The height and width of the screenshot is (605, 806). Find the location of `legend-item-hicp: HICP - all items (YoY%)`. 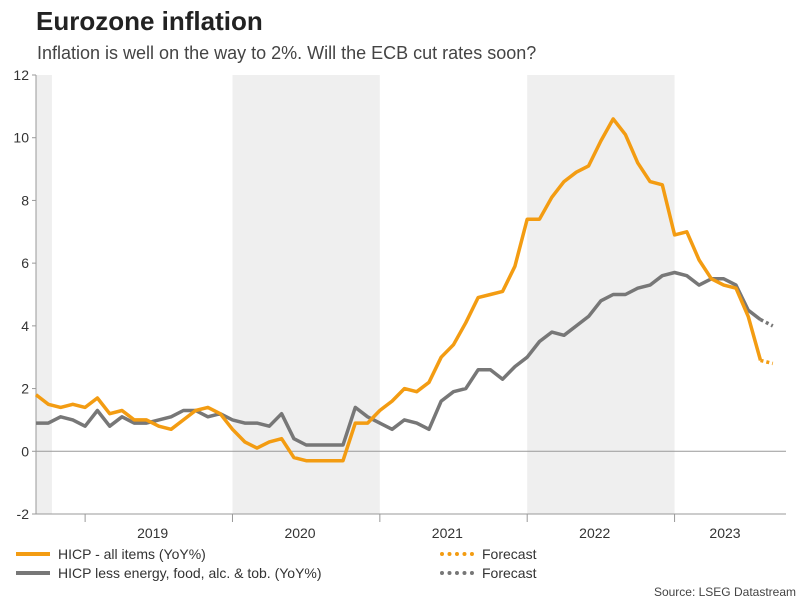

legend-item-hicp: HICP - all items (YoY%) is located at coordinates (111, 554).